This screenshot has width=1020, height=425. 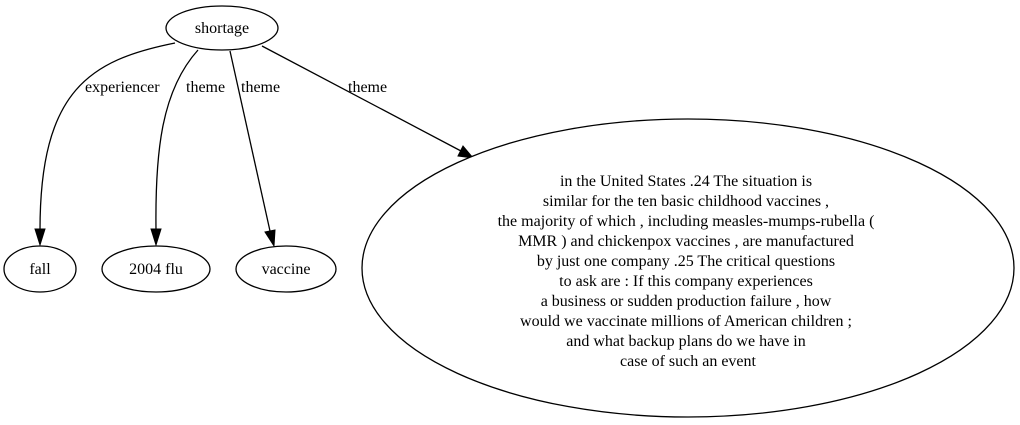 I want to click on node-label-2004-flu: 2004 flu, so click(x=156, y=269).